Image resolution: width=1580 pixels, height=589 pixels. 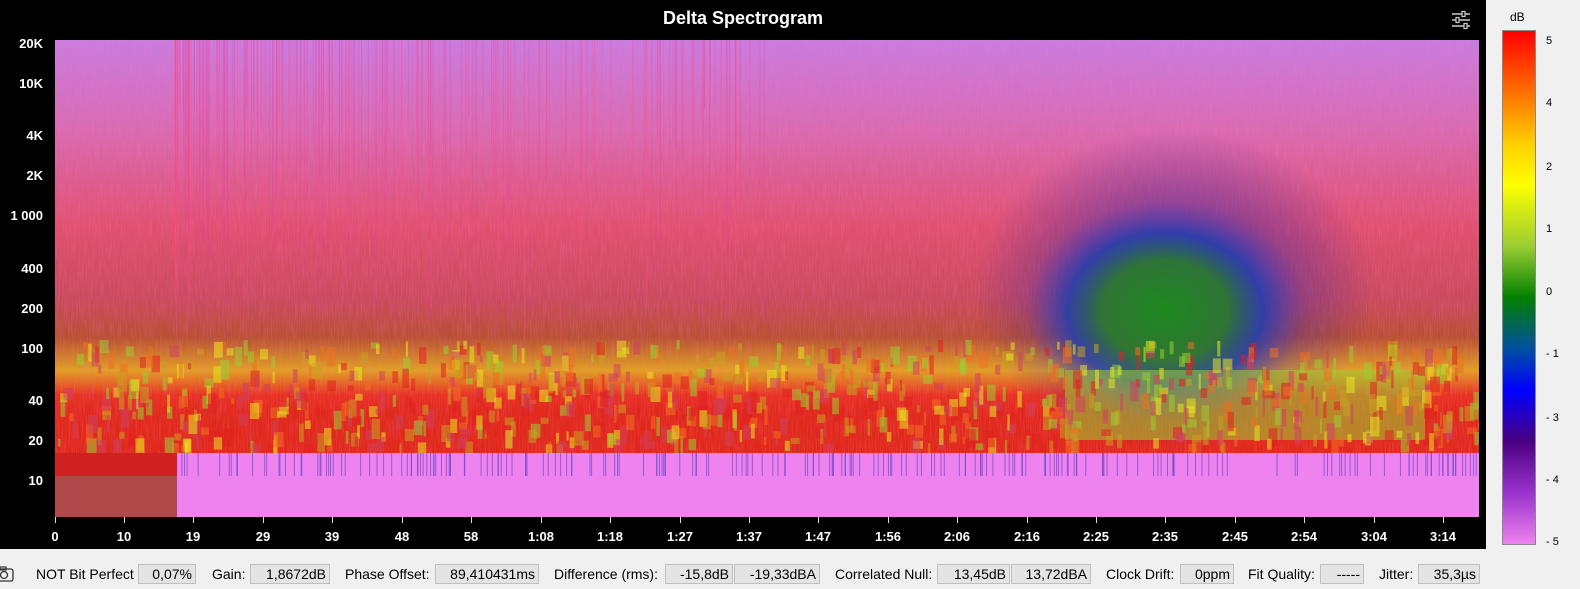 I want to click on bit-perfect-label: NOT Bit Perfect, so click(x=85, y=574).